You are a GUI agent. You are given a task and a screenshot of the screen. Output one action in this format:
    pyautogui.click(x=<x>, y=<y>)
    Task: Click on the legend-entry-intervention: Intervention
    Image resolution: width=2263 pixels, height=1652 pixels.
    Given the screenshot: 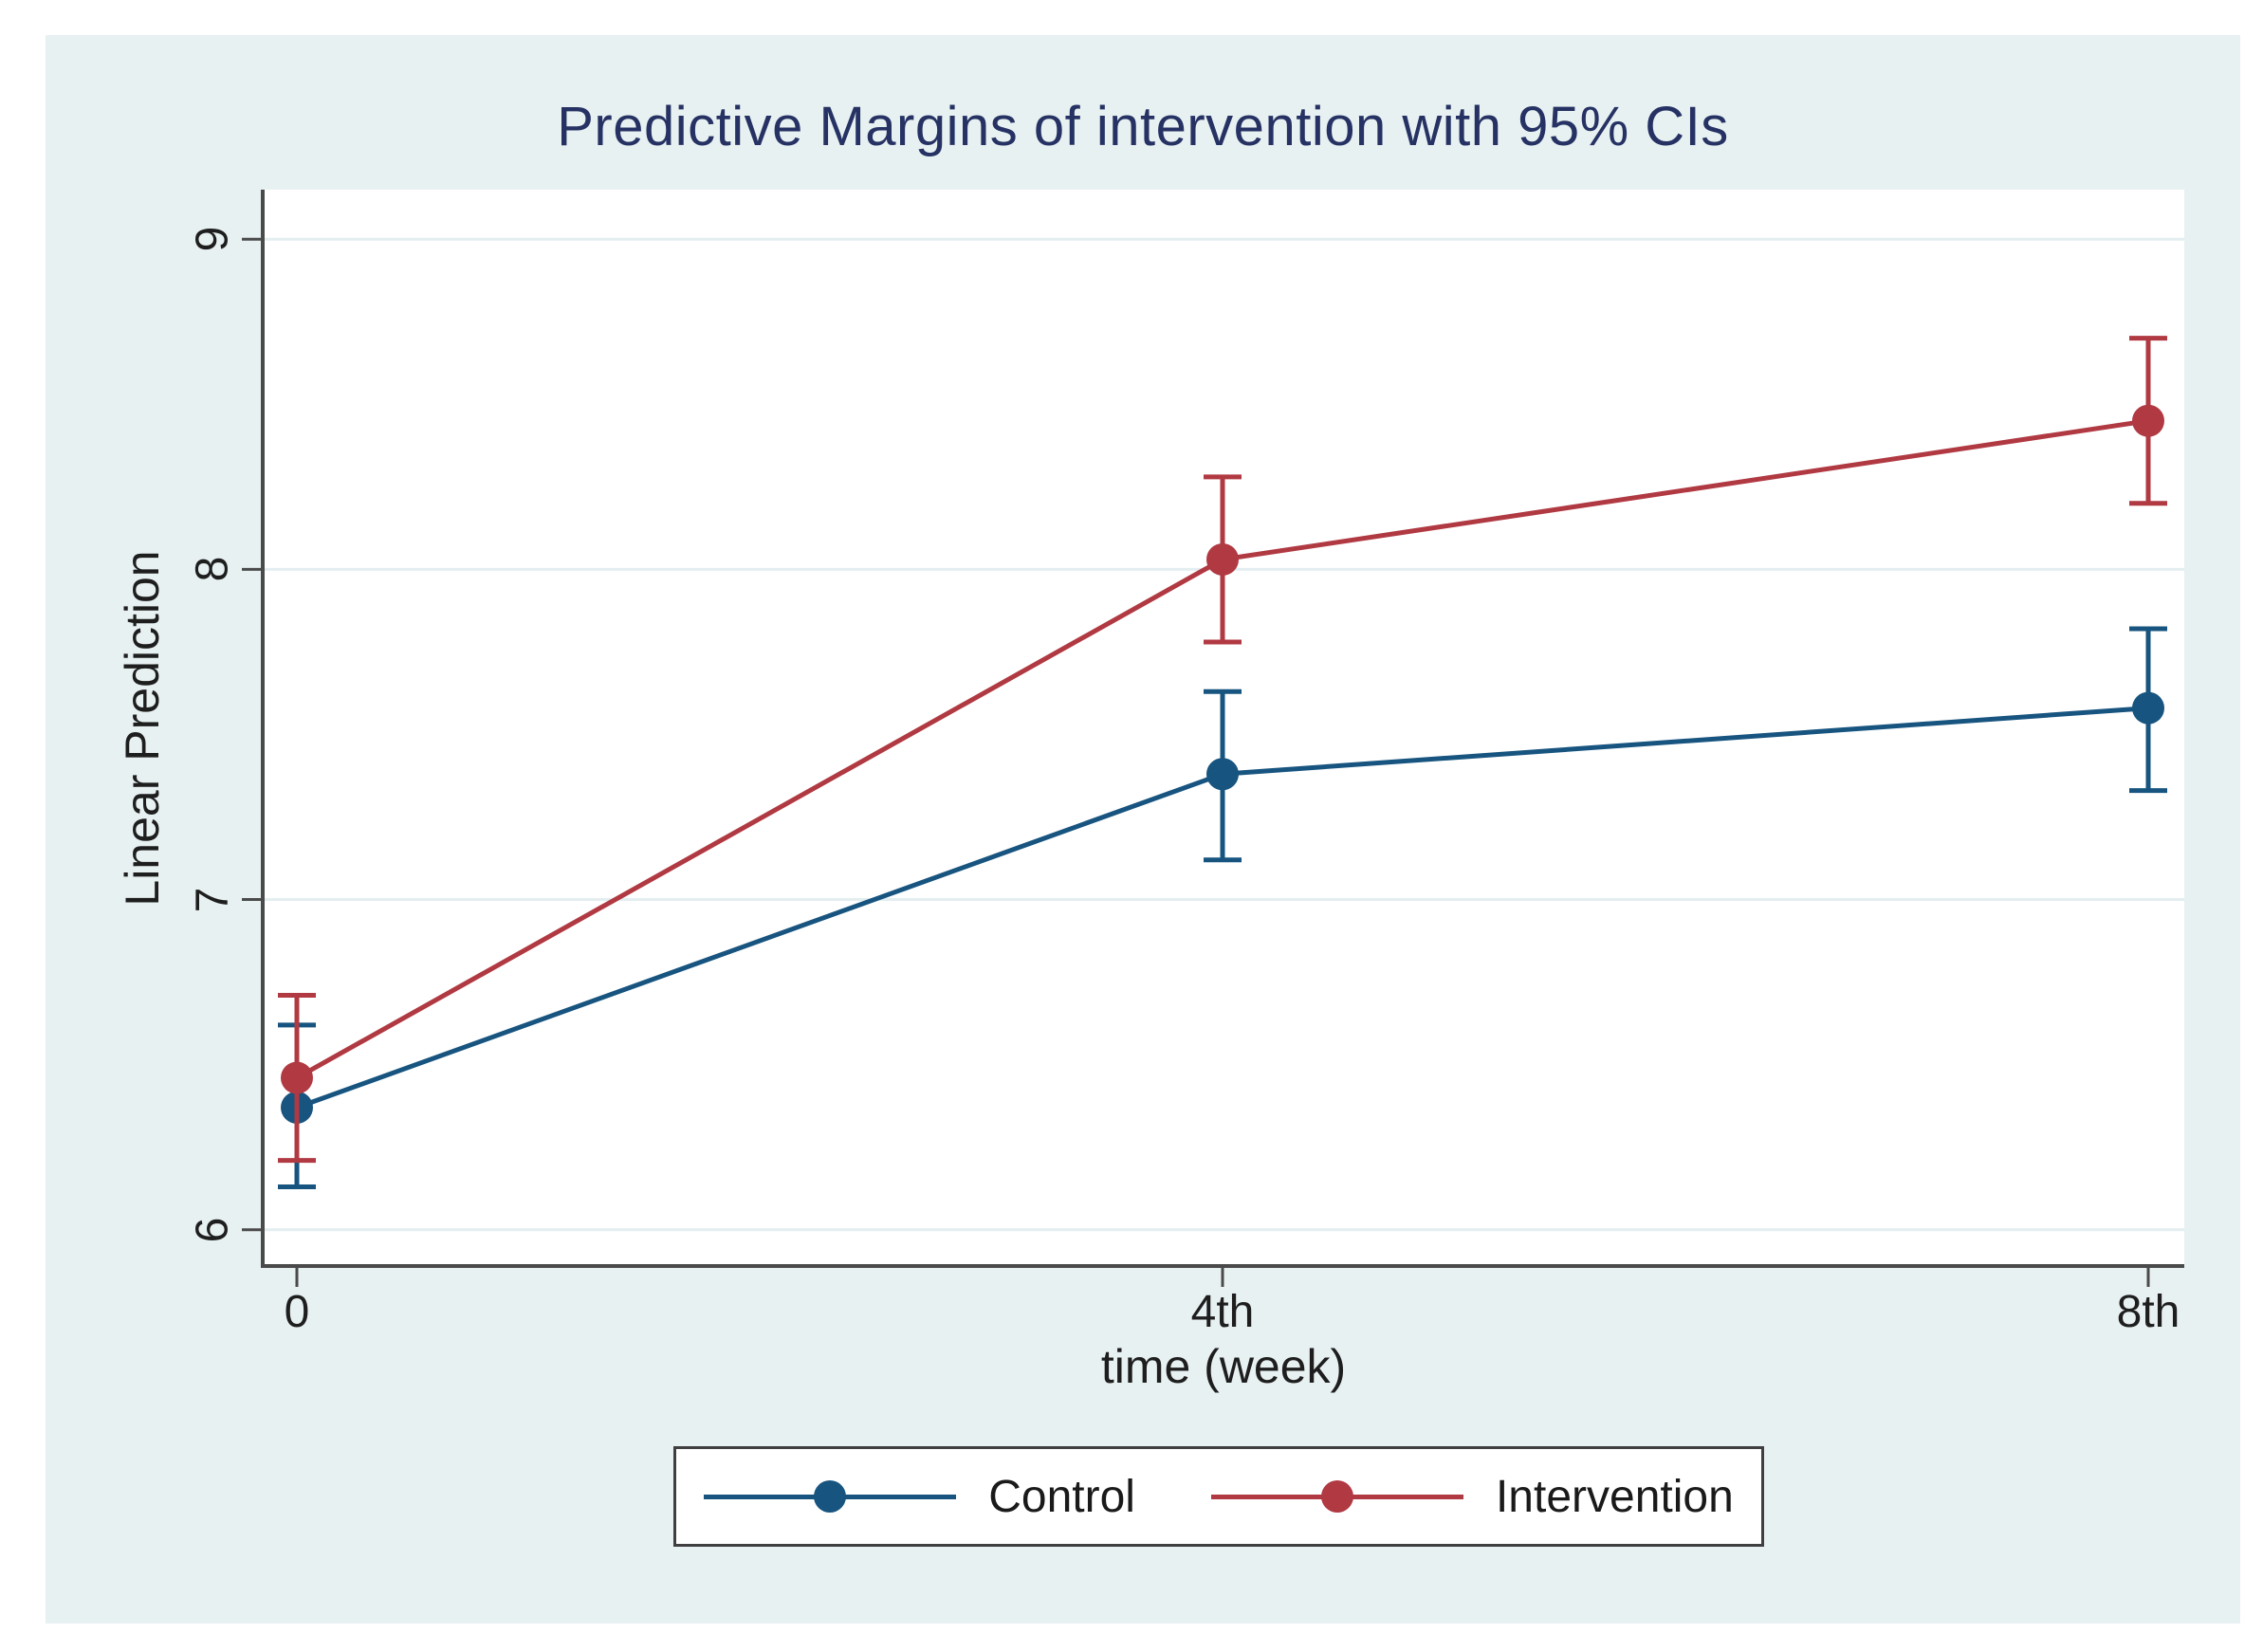 What is the action you would take?
    pyautogui.click(x=1472, y=1497)
    